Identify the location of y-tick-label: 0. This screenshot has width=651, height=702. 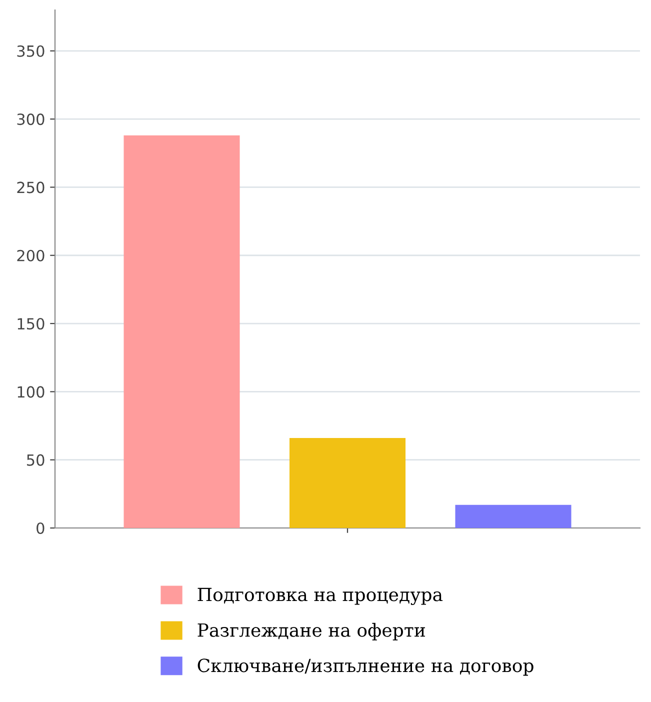
(40, 528).